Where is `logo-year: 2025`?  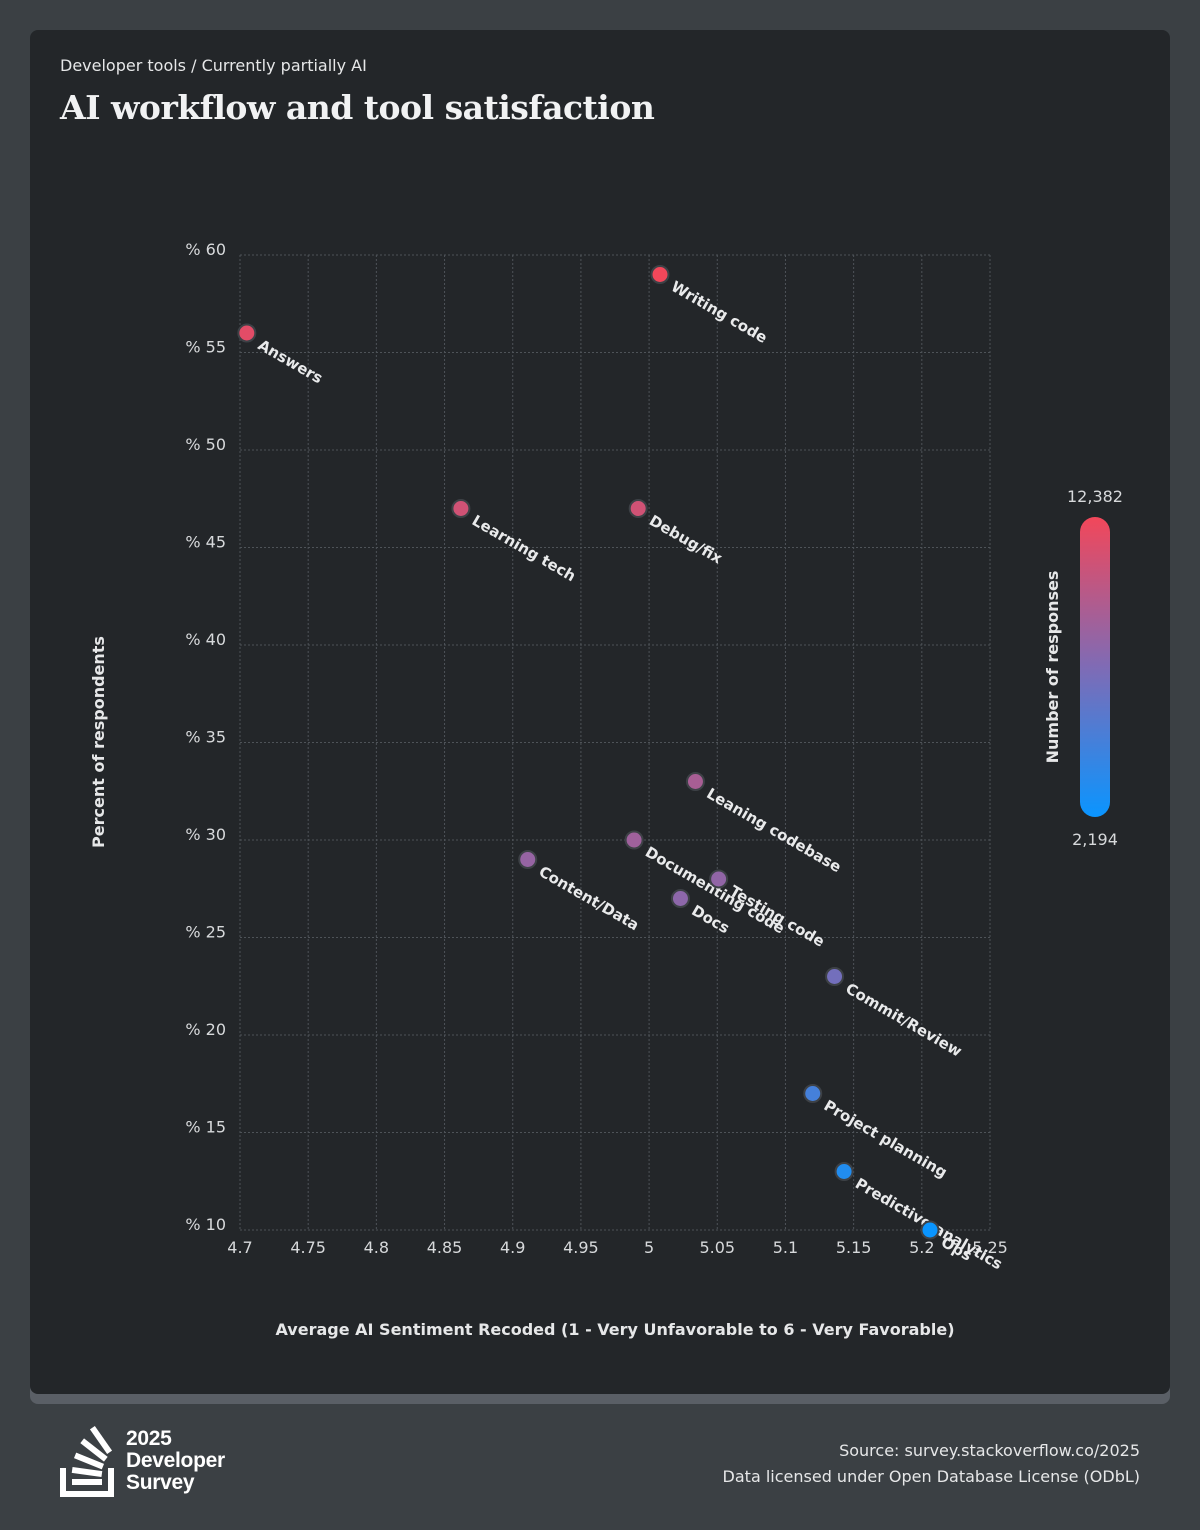
logo-year: 2025 is located at coordinates (149, 1438).